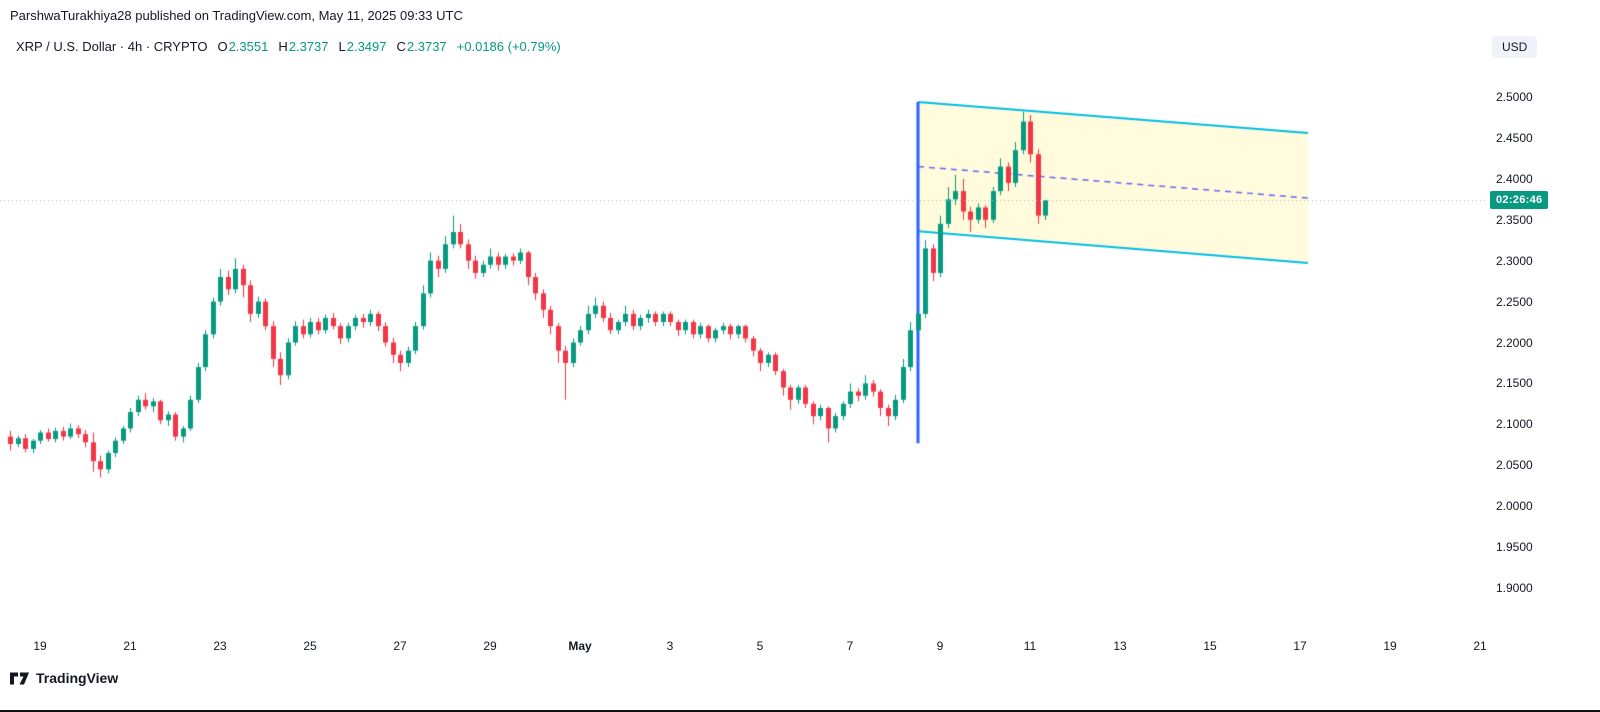  I want to click on price-axis-label: 2.3000, so click(1514, 260).